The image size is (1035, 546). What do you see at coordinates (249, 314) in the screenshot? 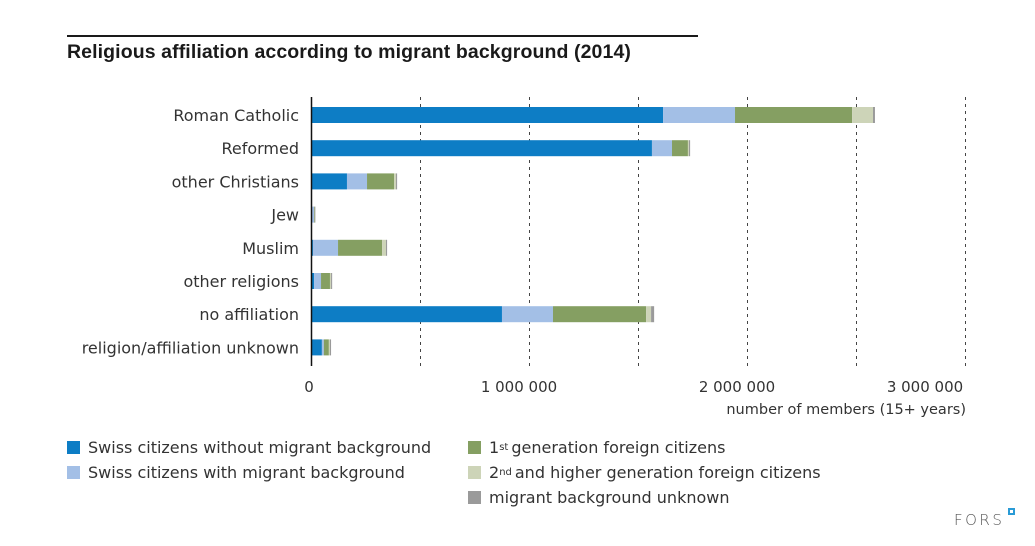
I see `category-label: no affiliation` at bounding box center [249, 314].